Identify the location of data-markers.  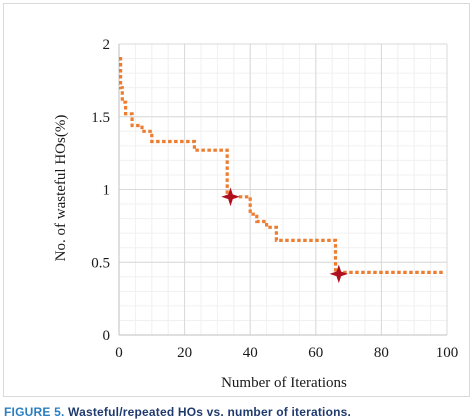
(285, 235).